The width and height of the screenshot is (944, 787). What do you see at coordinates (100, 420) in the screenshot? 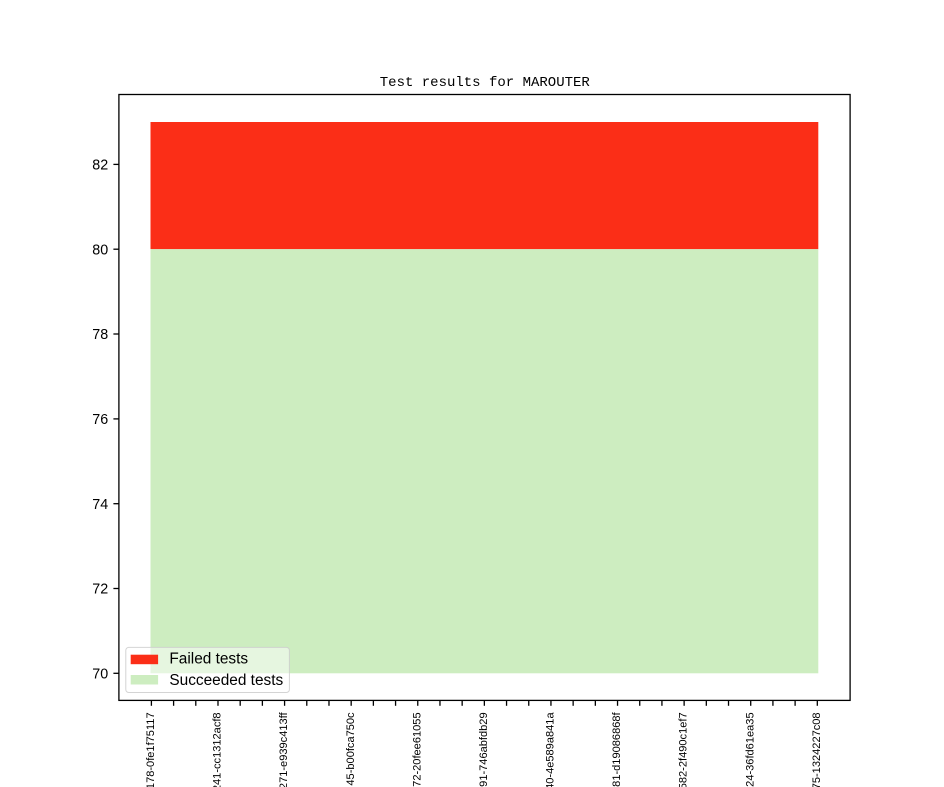
I see `svg-text: 76` at bounding box center [100, 420].